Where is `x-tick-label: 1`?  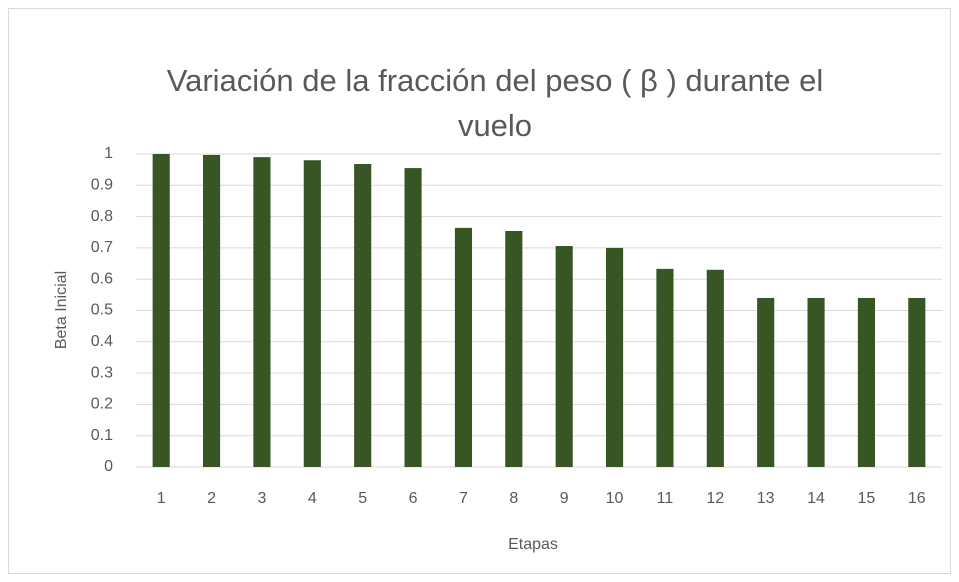
x-tick-label: 1 is located at coordinates (161, 498).